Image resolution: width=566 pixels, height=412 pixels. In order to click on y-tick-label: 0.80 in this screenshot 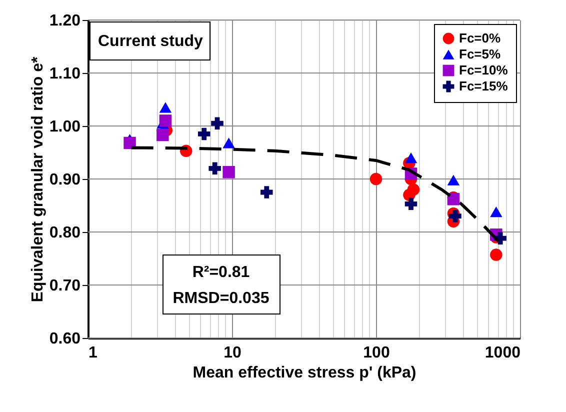, I will do `click(65, 233)`.